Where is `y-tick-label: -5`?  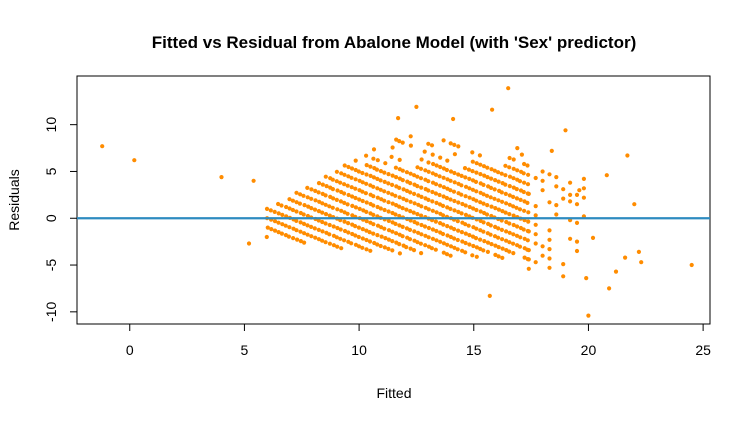
y-tick-label: -5 is located at coordinates (51, 265).